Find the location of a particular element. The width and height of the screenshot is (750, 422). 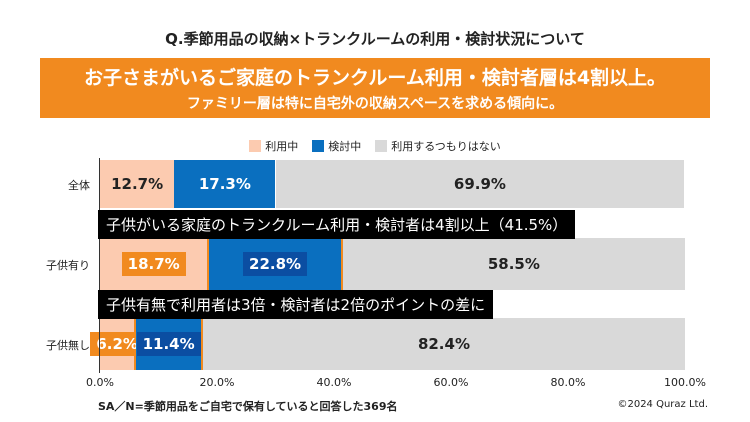

category-label: 全体 is located at coordinates (79, 185).